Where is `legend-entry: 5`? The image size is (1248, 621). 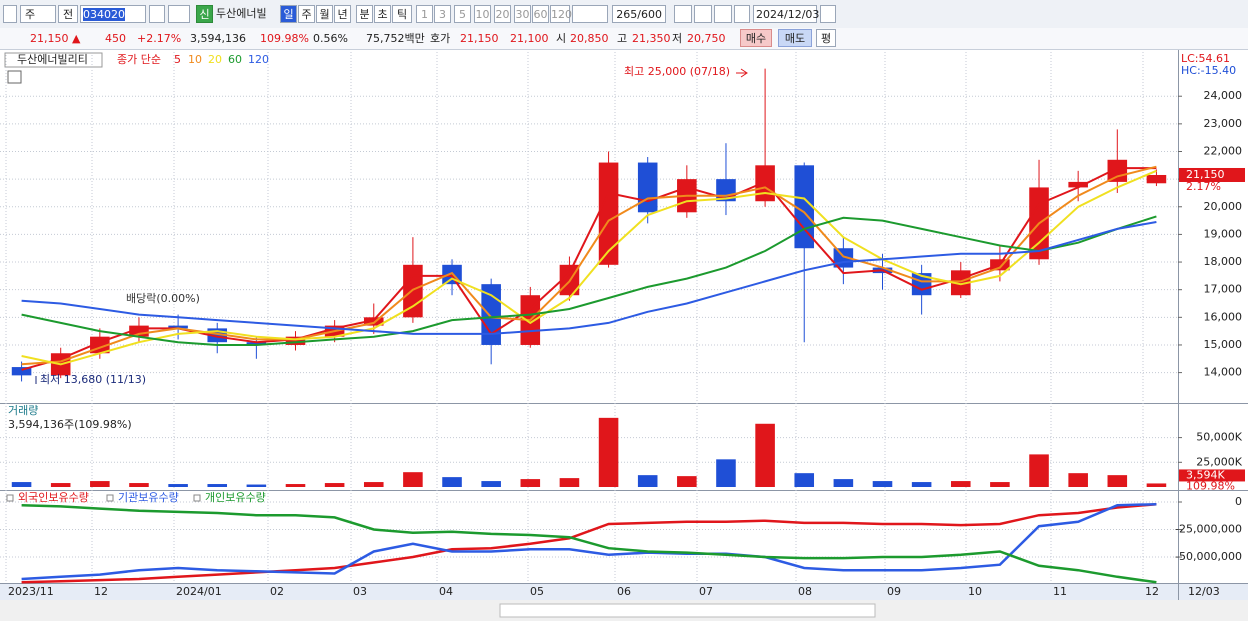 legend-entry: 5 is located at coordinates (177, 59).